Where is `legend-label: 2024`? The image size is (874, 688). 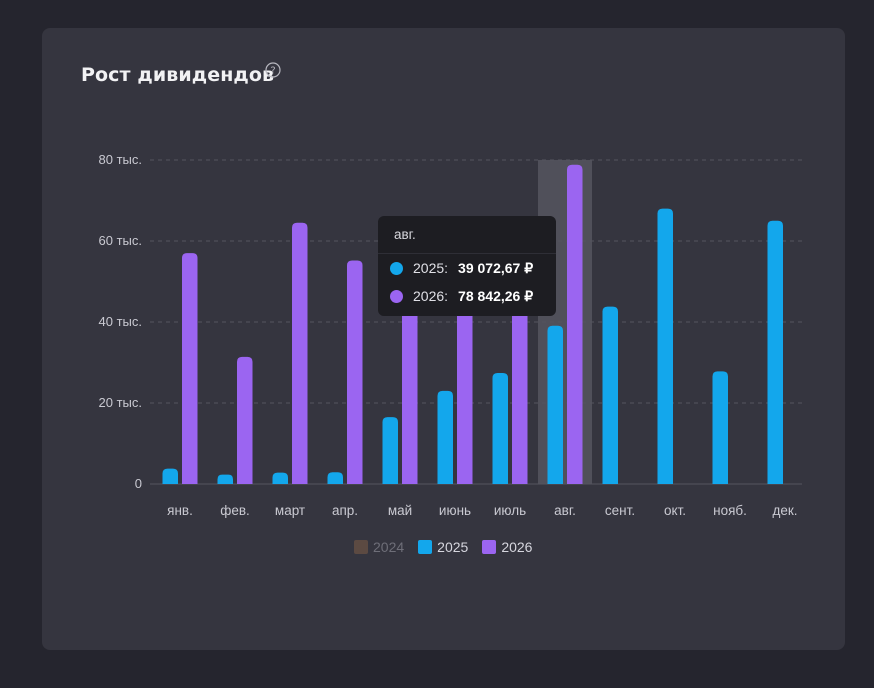
legend-label: 2024 is located at coordinates (389, 547).